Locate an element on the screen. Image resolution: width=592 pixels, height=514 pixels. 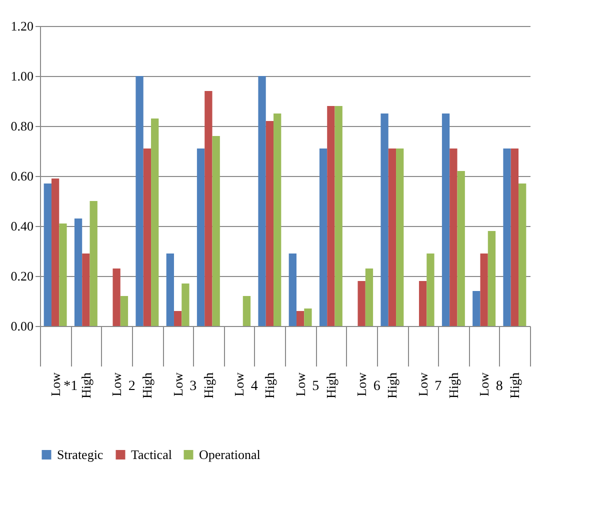
text: 4 is located at coordinates (254, 386).